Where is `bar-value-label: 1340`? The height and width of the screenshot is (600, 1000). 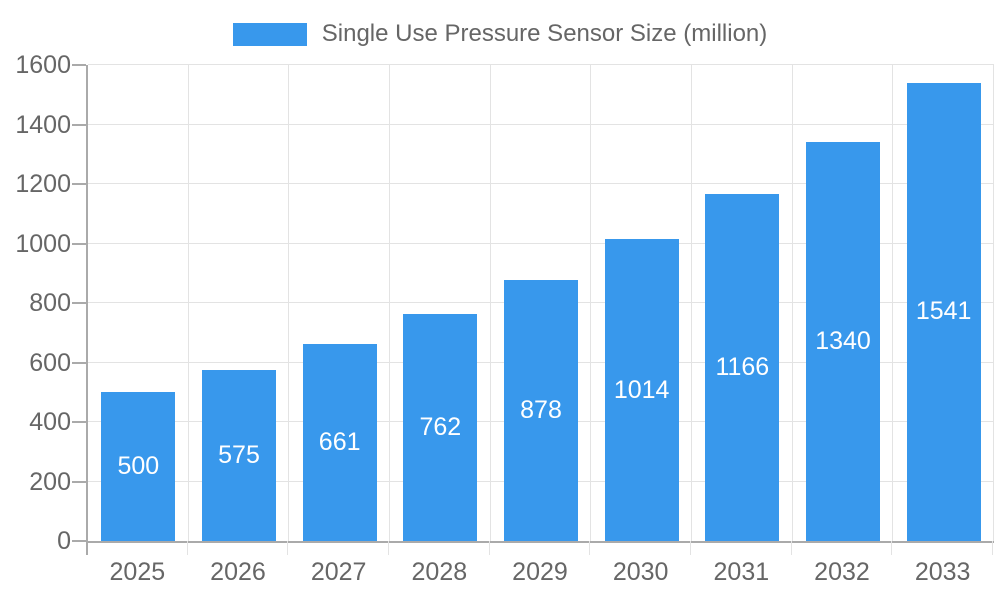 bar-value-label: 1340 is located at coordinates (843, 341).